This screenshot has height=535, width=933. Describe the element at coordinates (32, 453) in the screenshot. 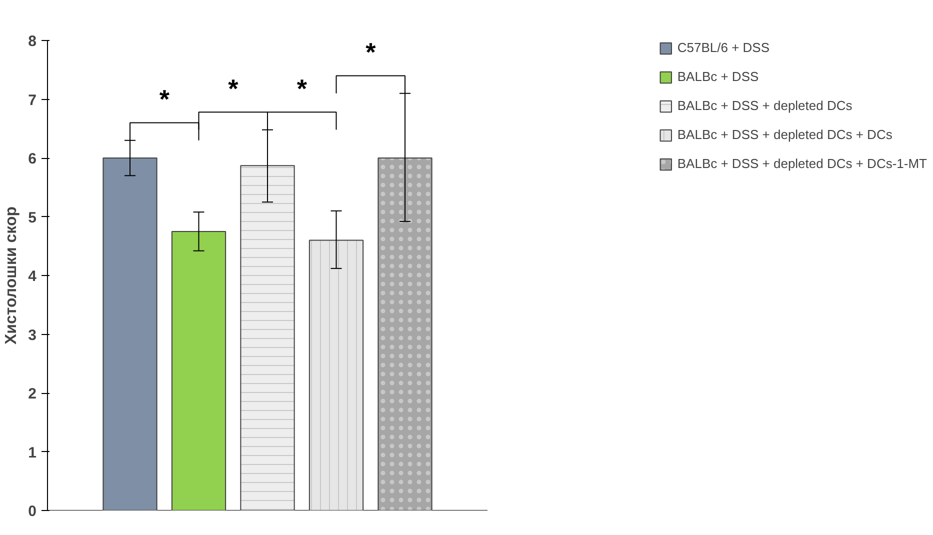

I see `y-tick-label: 1` at that location.